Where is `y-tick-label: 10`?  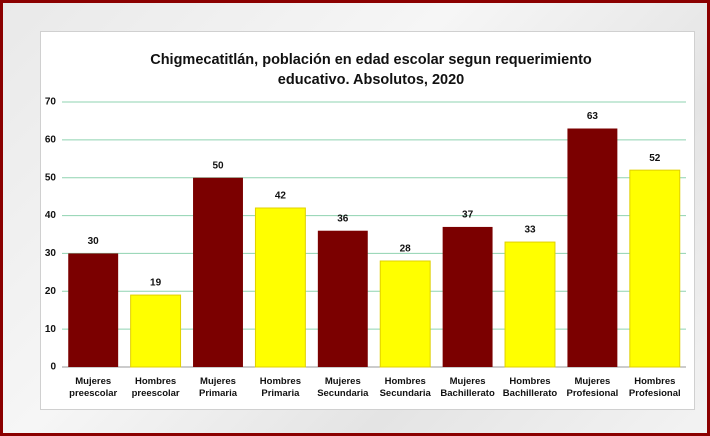
y-tick-label: 10 is located at coordinates (51, 329).